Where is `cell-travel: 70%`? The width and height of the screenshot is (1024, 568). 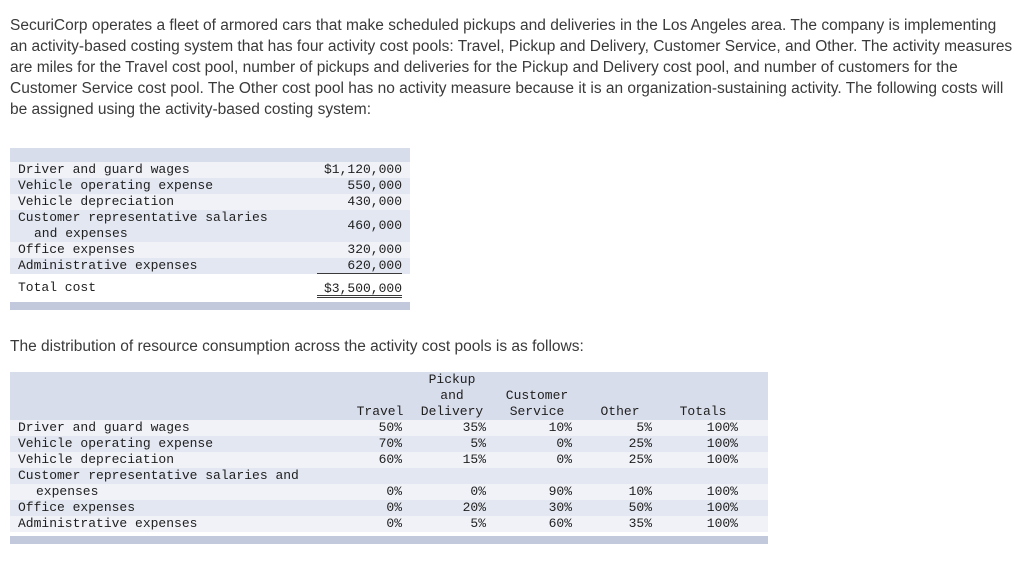
cell-travel: 70% is located at coordinates (390, 443).